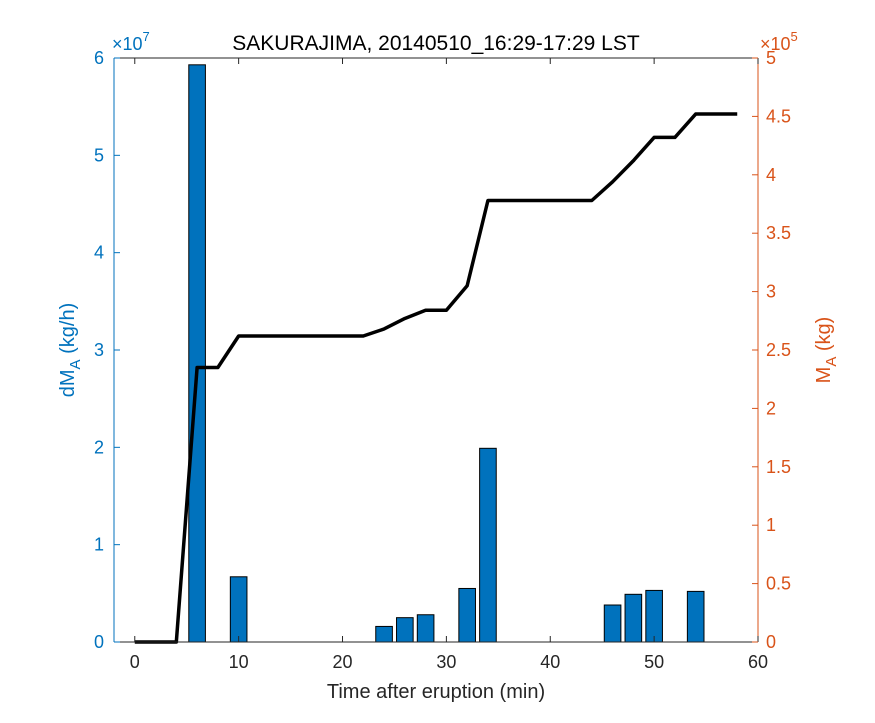  Describe the element at coordinates (771, 525) in the screenshot. I see `right-tick-label-1: 1` at that location.